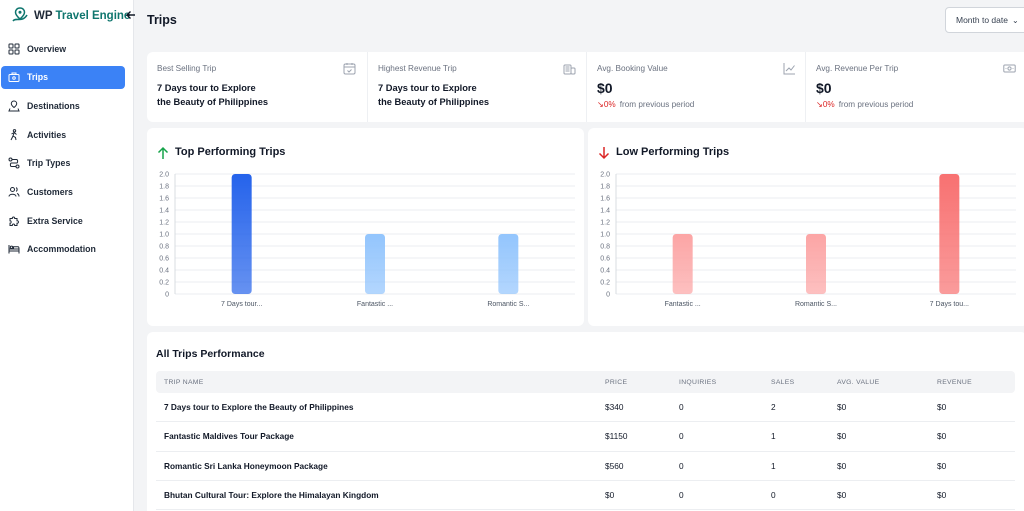  Describe the element at coordinates (246, 465) in the screenshot. I see `trip-name-cell: Romantic Sri Lanka Honeymoon Package` at that location.